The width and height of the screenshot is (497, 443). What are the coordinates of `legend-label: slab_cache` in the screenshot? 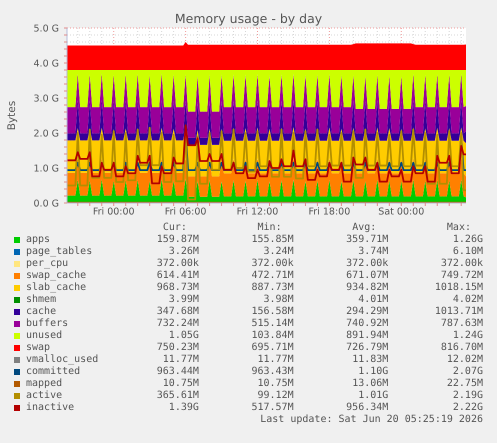 It's located at (56, 288).